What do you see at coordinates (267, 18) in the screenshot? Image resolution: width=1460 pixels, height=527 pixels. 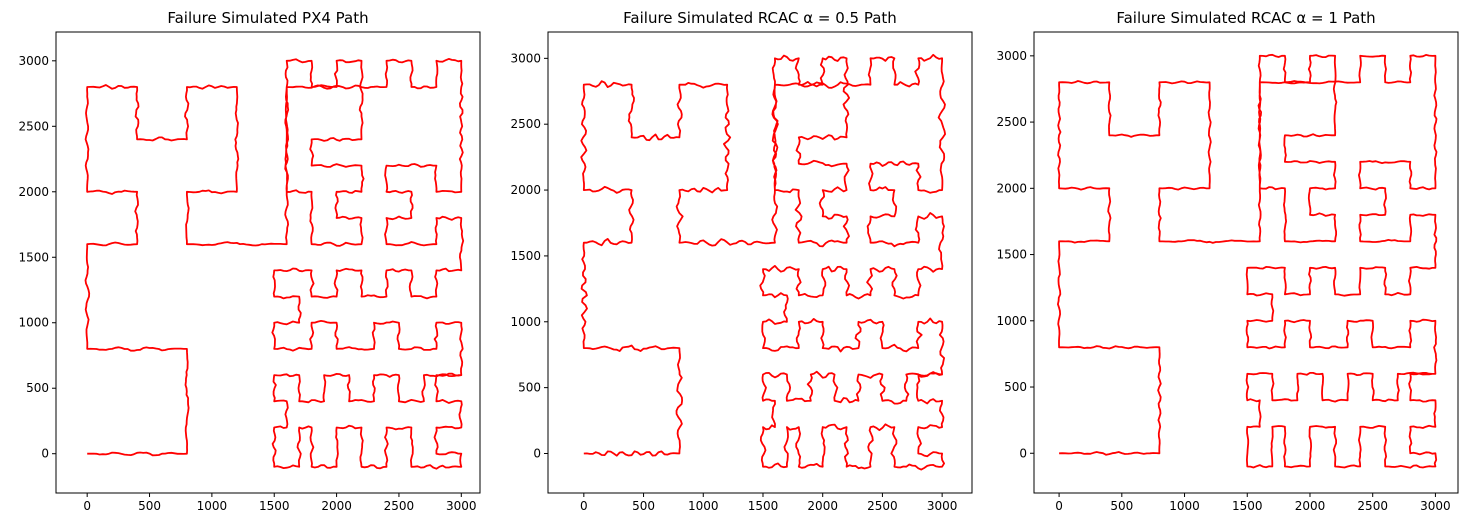 I see `chart-title: Failure Simulated PX4 Path` at bounding box center [267, 18].